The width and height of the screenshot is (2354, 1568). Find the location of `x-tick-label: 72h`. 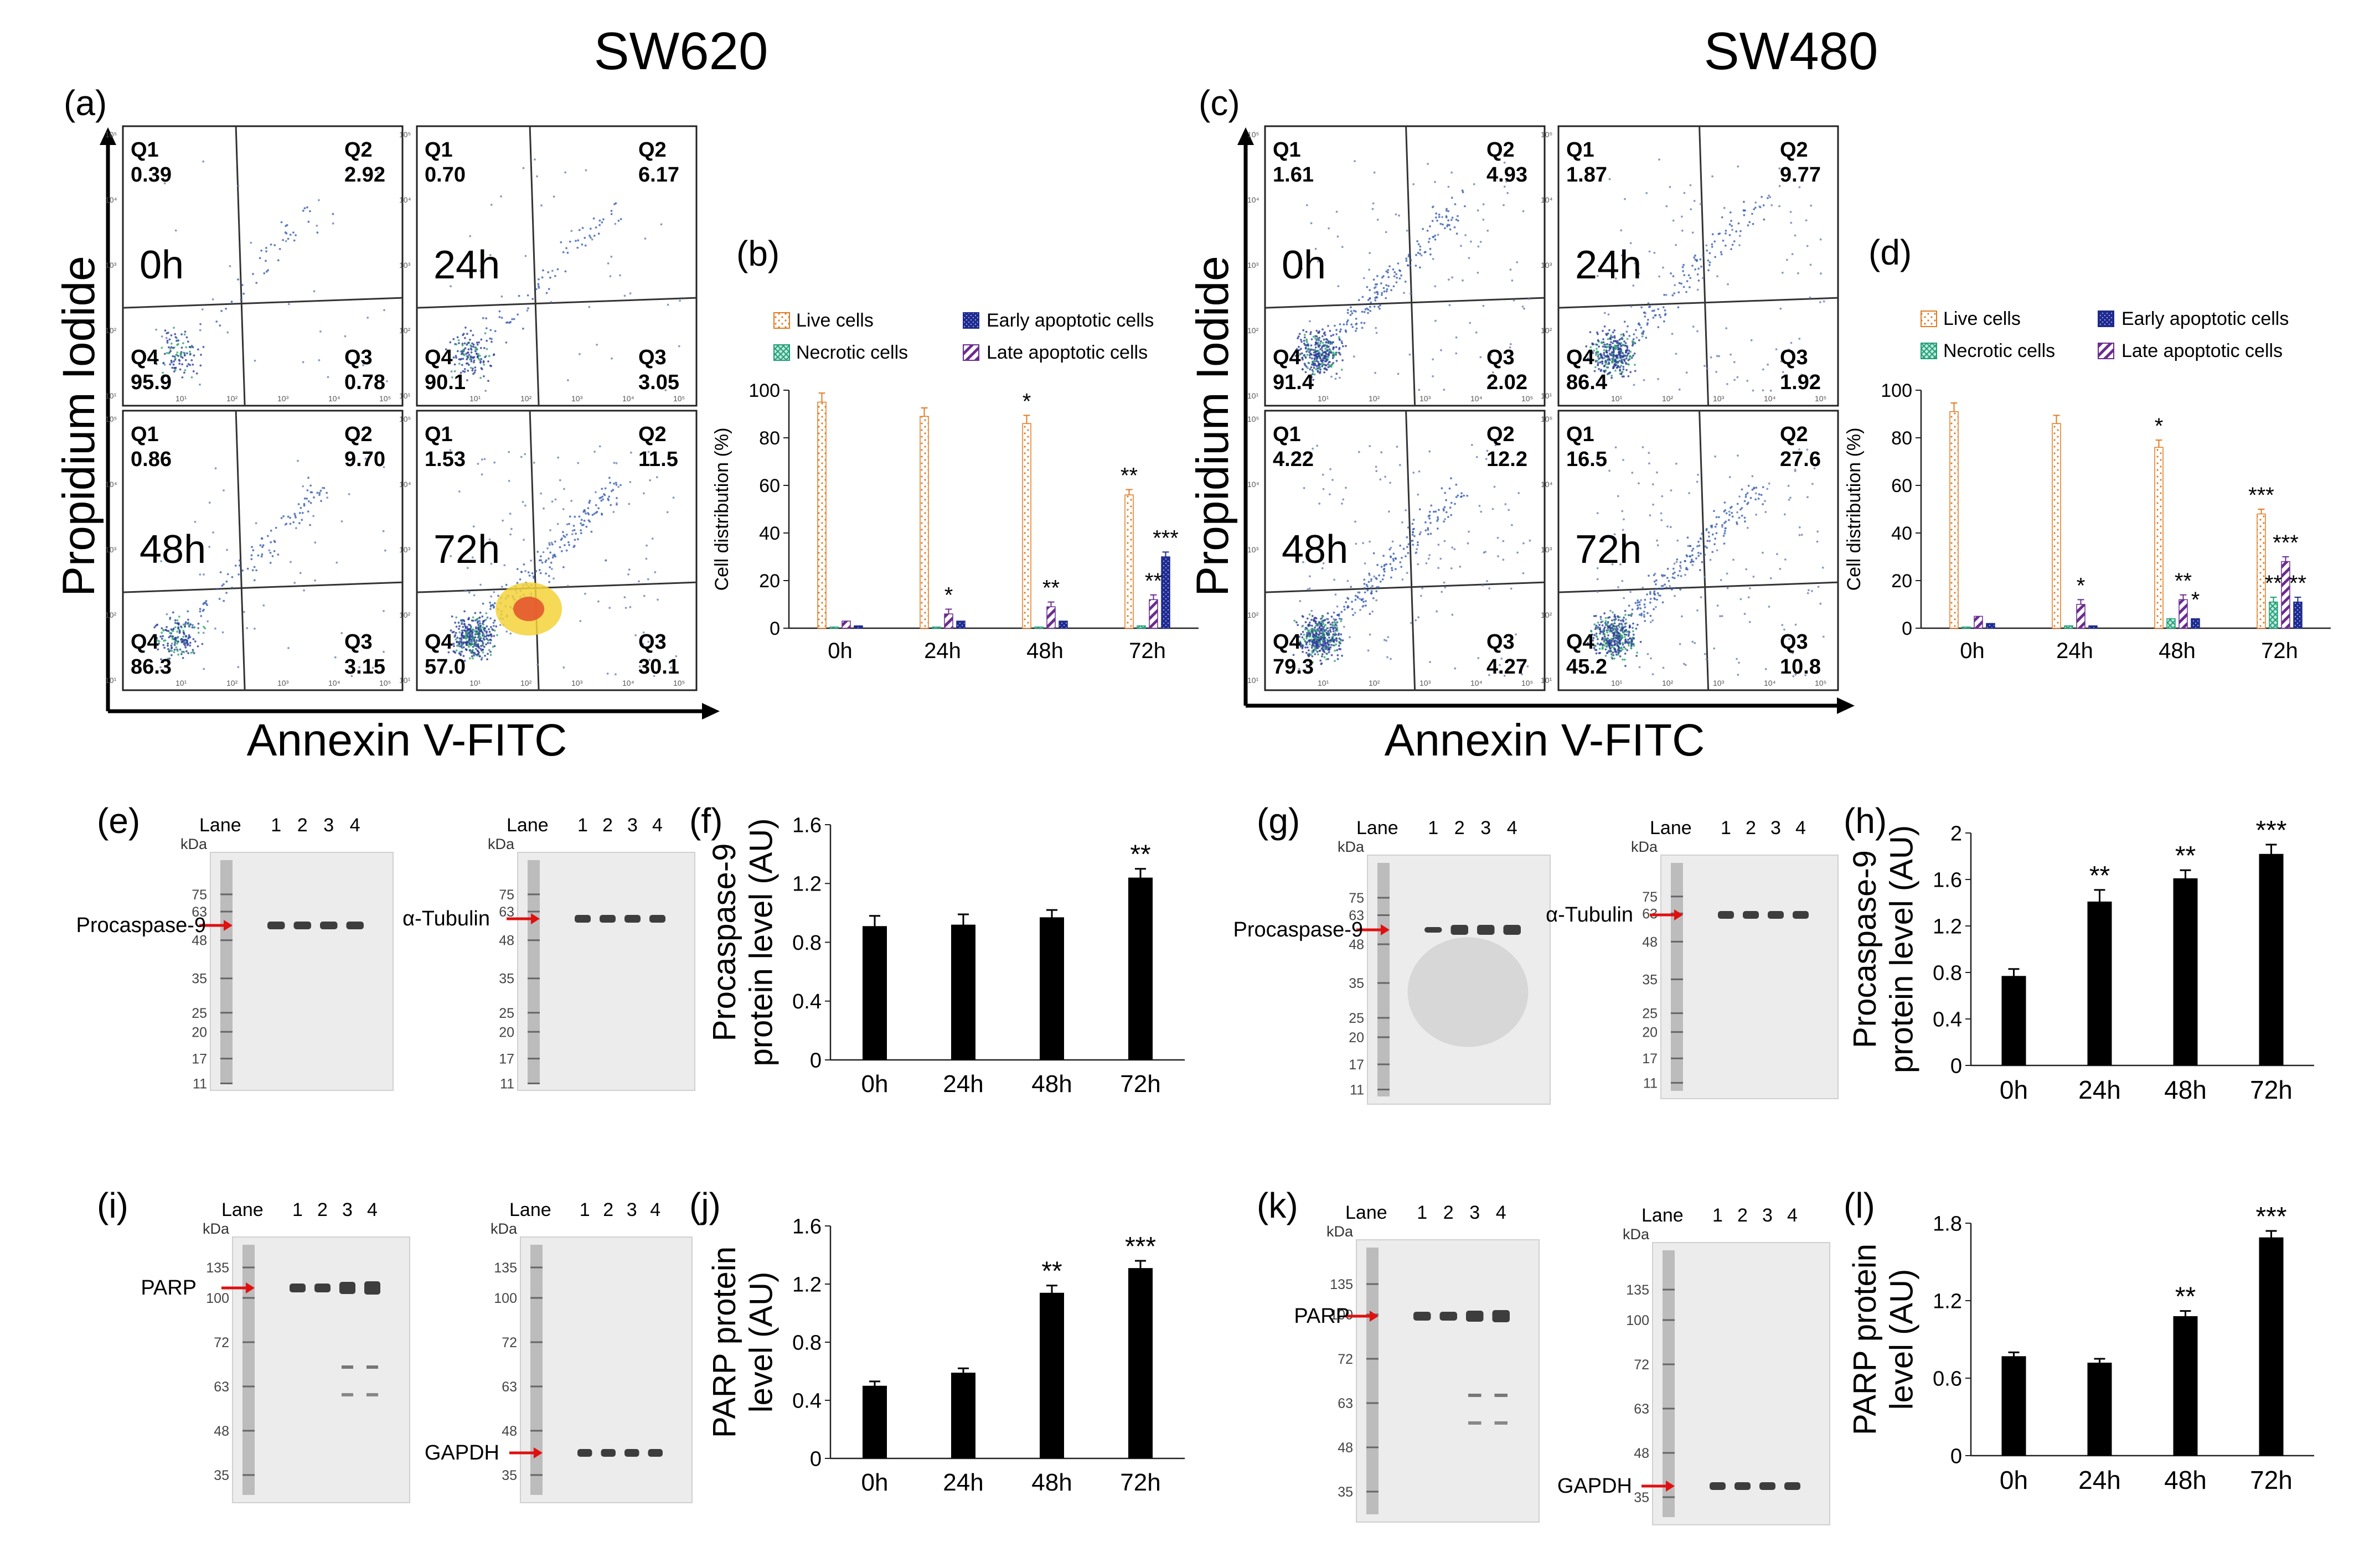

x-tick-label: 72h is located at coordinates (1140, 1482).